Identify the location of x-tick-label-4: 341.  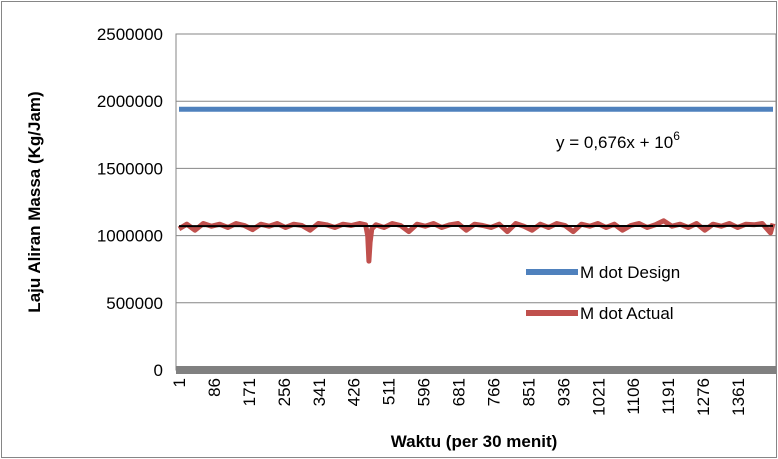
(319, 392).